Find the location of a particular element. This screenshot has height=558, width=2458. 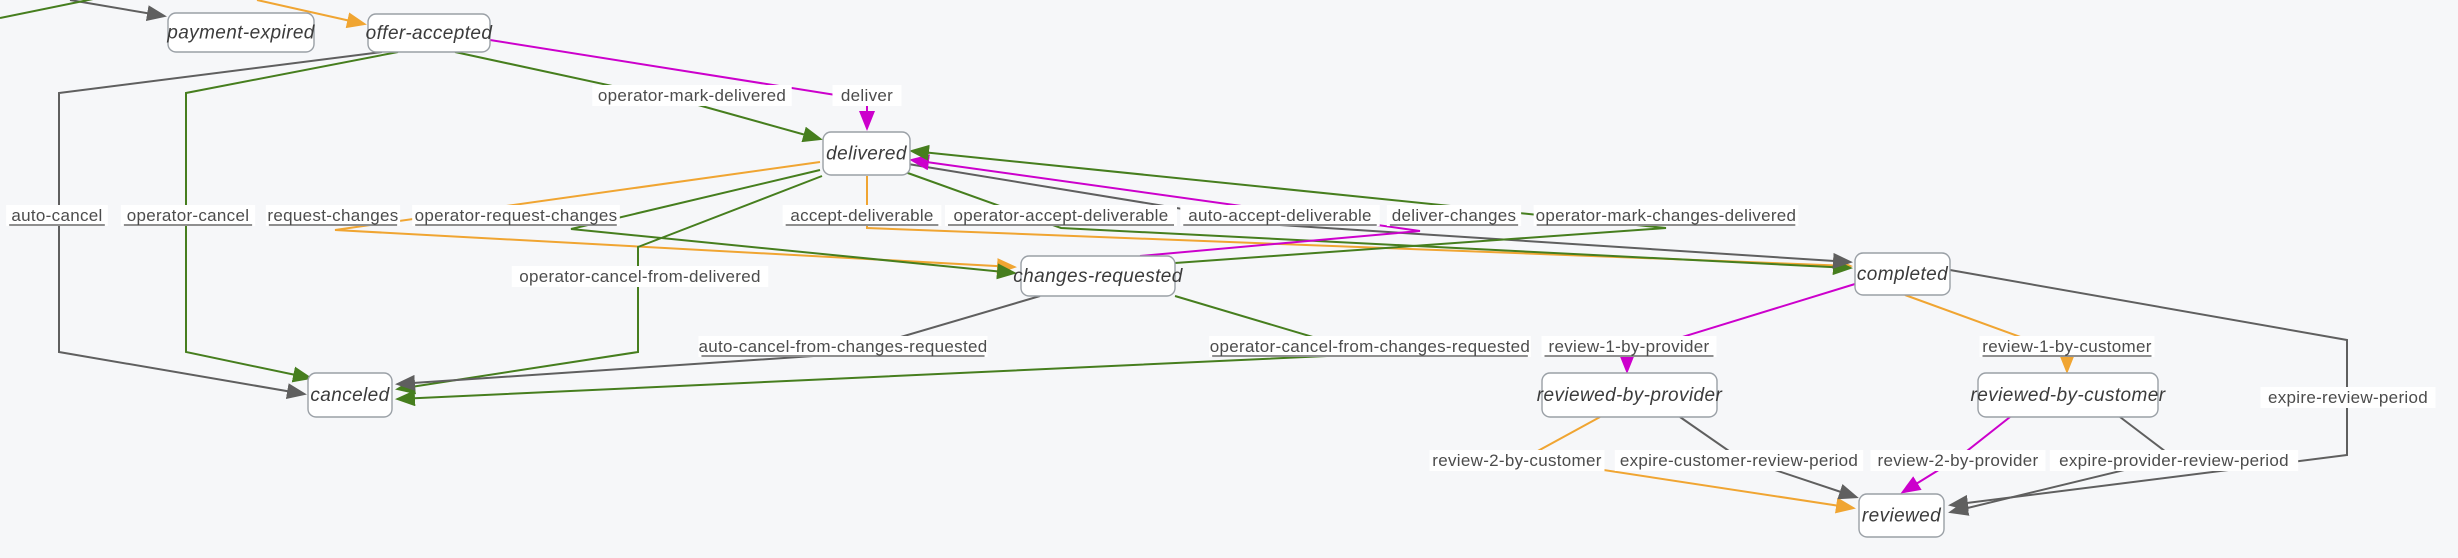

edge-label-review-1-by-provider: review-1-by-provider is located at coordinates (1629, 346).